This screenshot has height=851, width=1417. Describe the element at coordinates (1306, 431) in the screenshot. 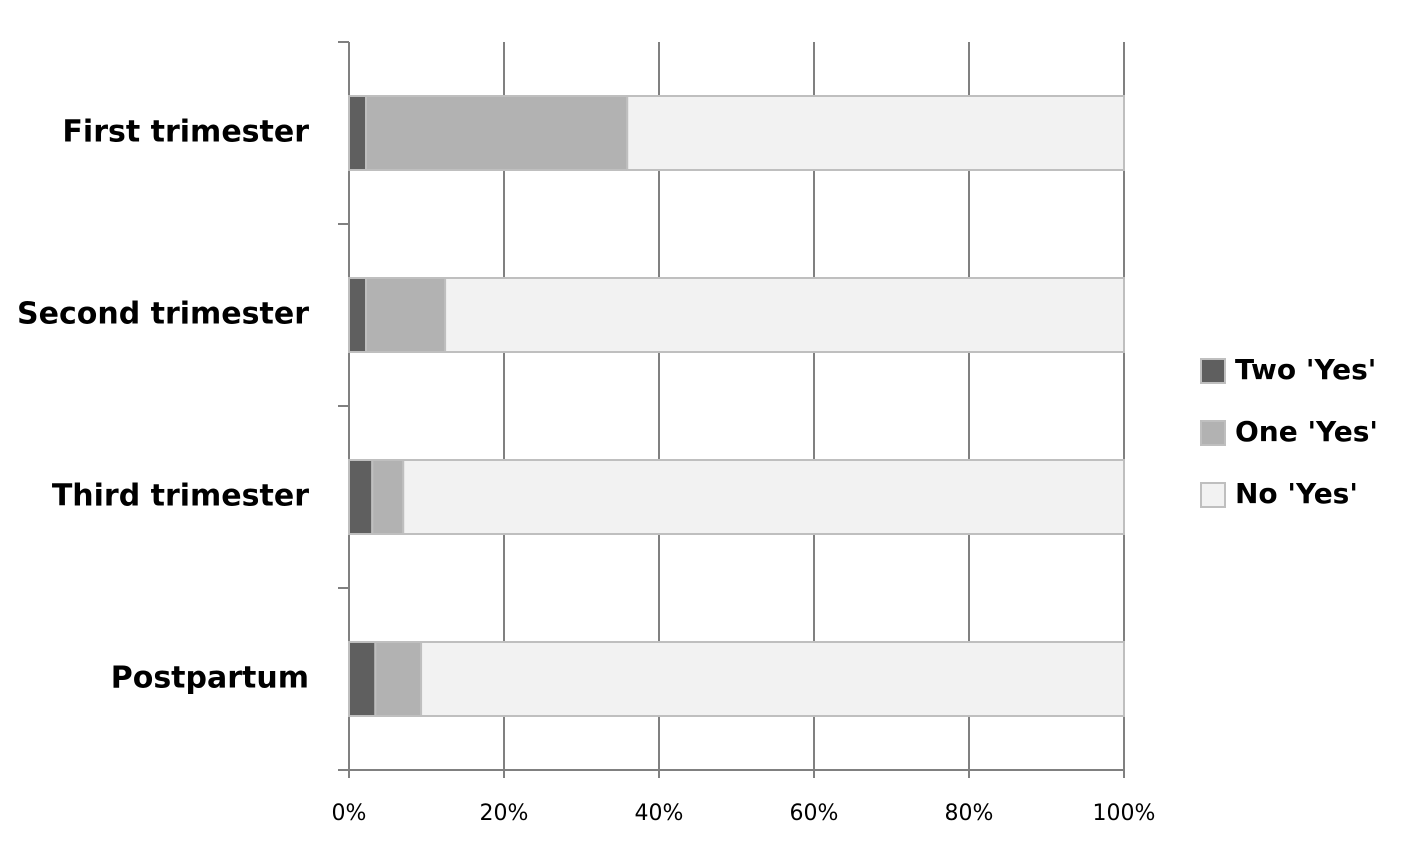

I see `legend-label: One 'Yes'` at that location.